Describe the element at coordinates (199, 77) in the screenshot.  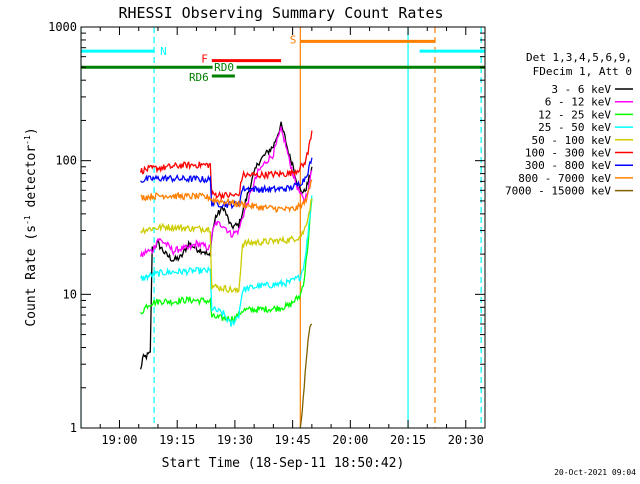
I see `state-label-rd6: RD6` at that location.